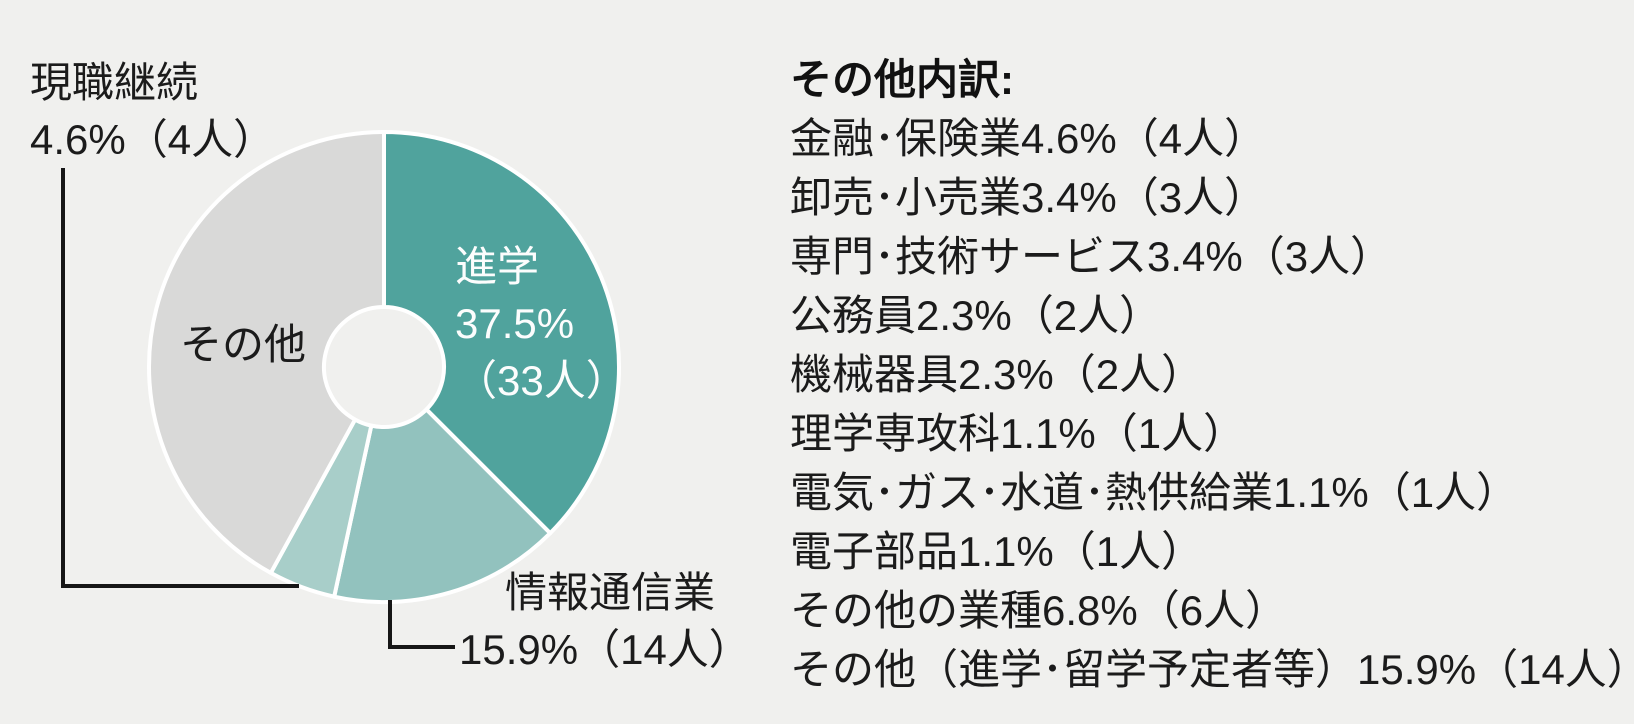 This screenshot has height=724, width=1634. I want to click on callout-line-genshoku-keizoku, so click(180, 378).